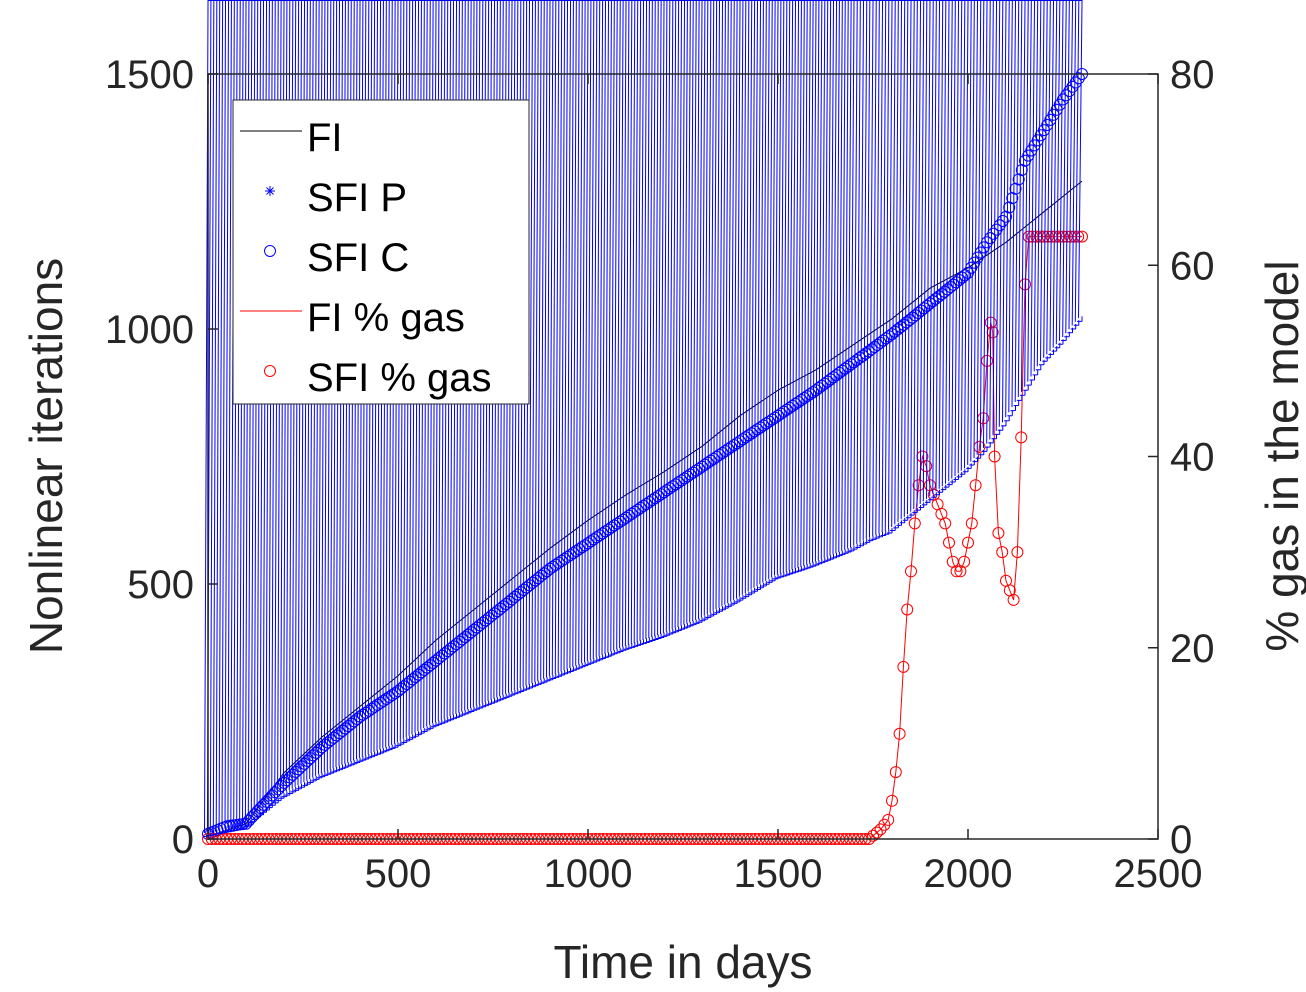 The image size is (1306, 992). What do you see at coordinates (291, 138) in the screenshot?
I see `legend-item-fi: FI` at bounding box center [291, 138].